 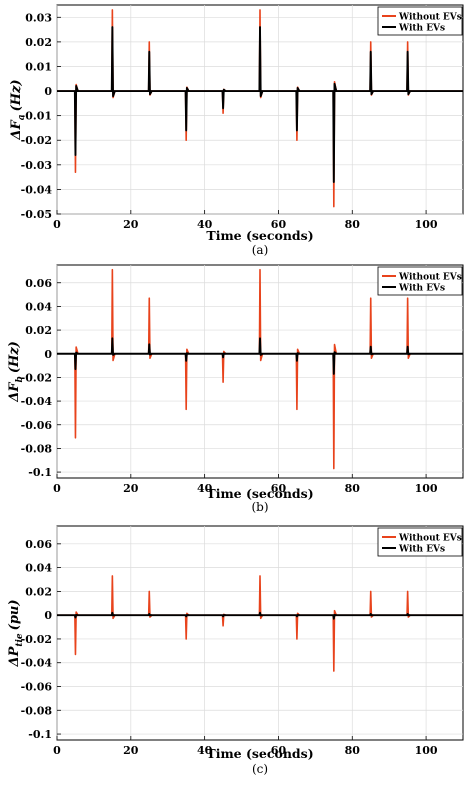 What do you see at coordinates (16, 633) in the screenshot?
I see `y-axis-label: ΔPtie (pu)` at bounding box center [16, 633].